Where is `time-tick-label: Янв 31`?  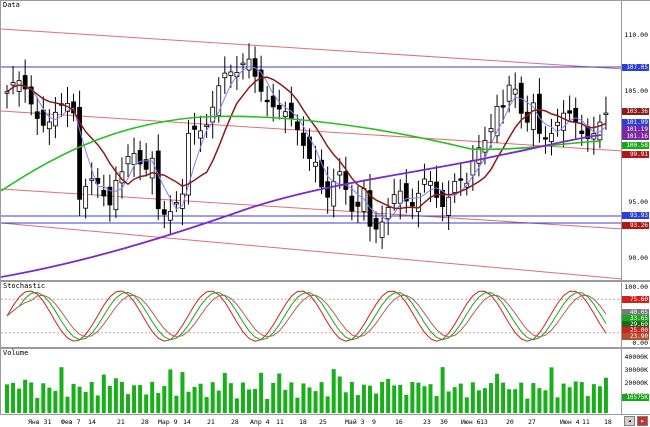
time-tick-label: Янв 31 is located at coordinates (40, 422).